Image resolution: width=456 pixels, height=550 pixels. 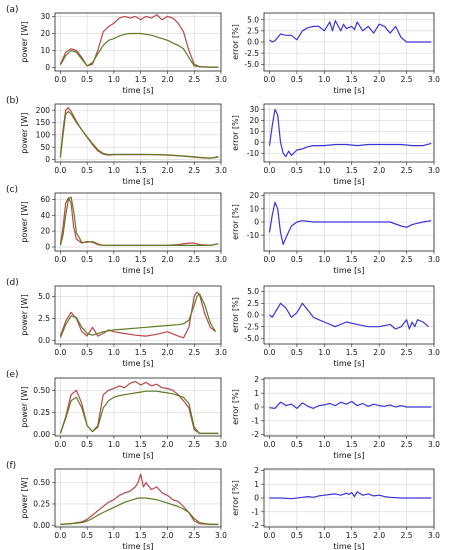 I want to click on measured-power-line, so click(x=139, y=499).